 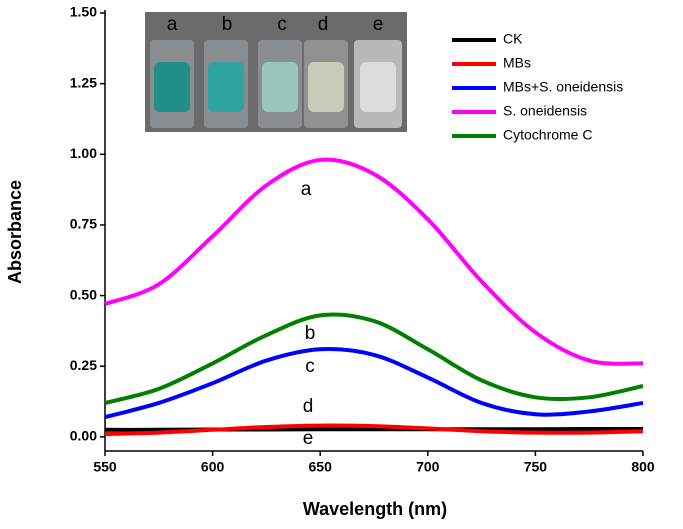 What do you see at coordinates (310, 366) in the screenshot?
I see `annotation: c` at bounding box center [310, 366].